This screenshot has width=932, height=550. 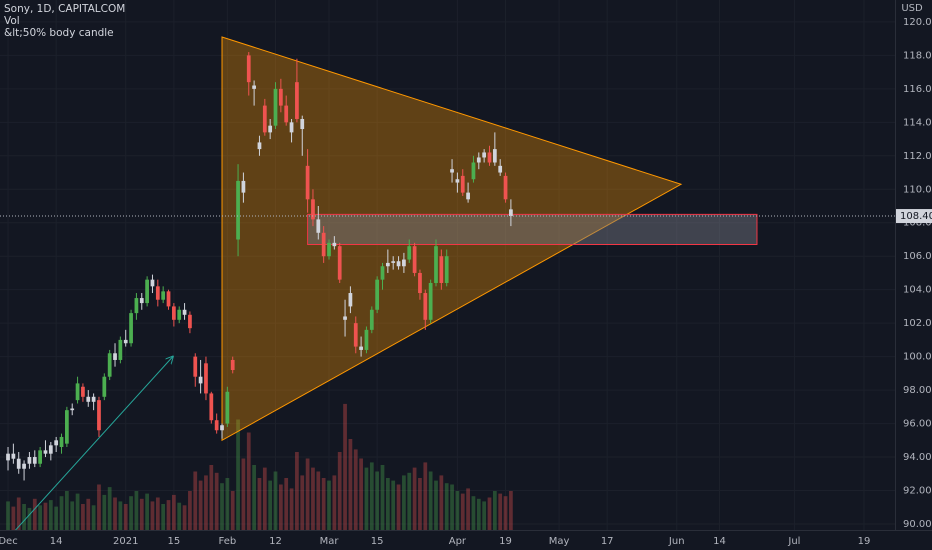 What do you see at coordinates (917, 89) in the screenshot?
I see `y-tick-label: 116.00` at bounding box center [917, 89].